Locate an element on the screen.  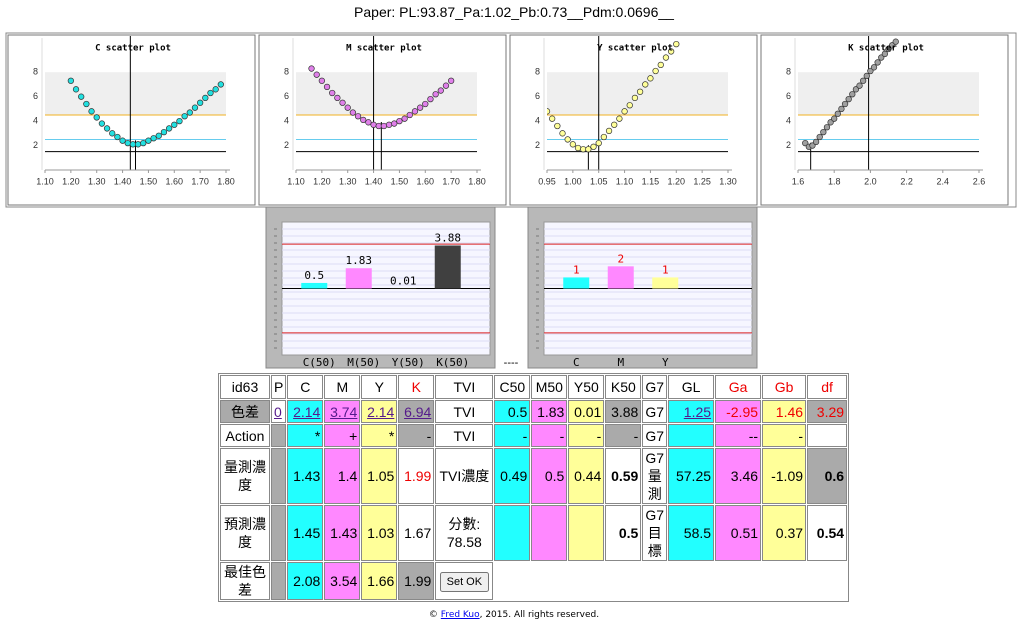
table-cell: 分數: 78.58 is located at coordinates (464, 533).